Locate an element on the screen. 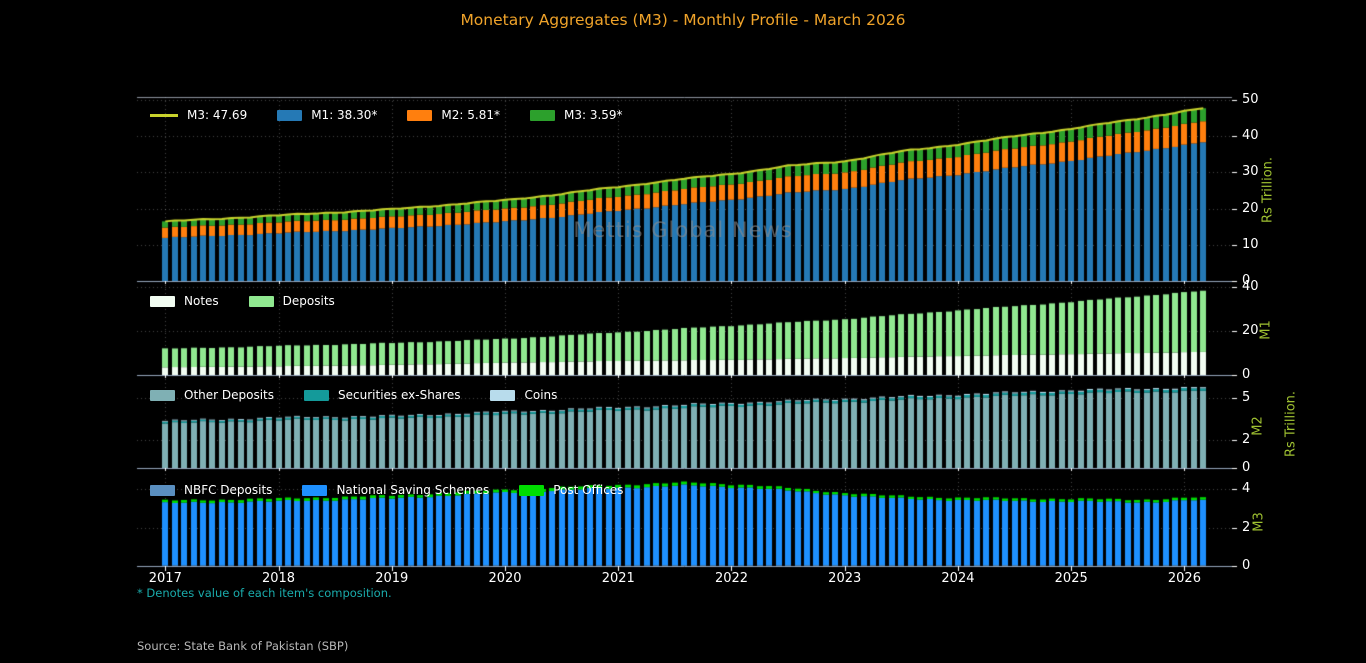 Image resolution: width=1366 pixels, height=663 pixels. legend-label: M3: 3.59* is located at coordinates (593, 115).